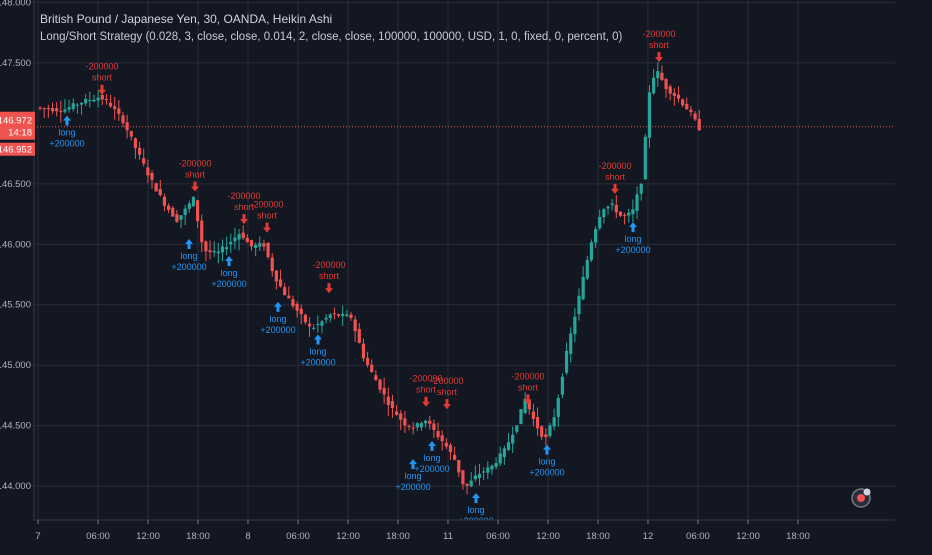 The image size is (932, 555). I want to click on time-tick-label: 18:00, so click(798, 536).